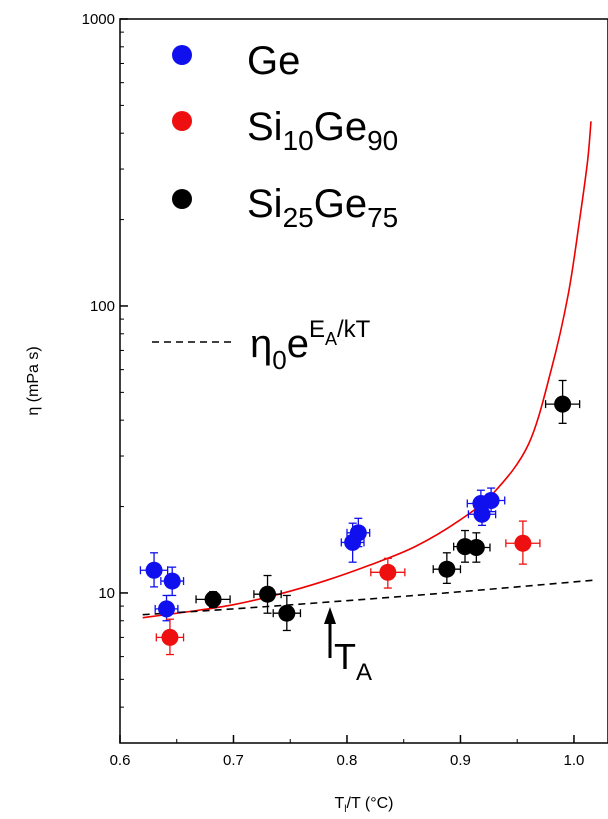 The image size is (608, 819). I want to click on x-tick-label: 0.6, so click(120, 760).